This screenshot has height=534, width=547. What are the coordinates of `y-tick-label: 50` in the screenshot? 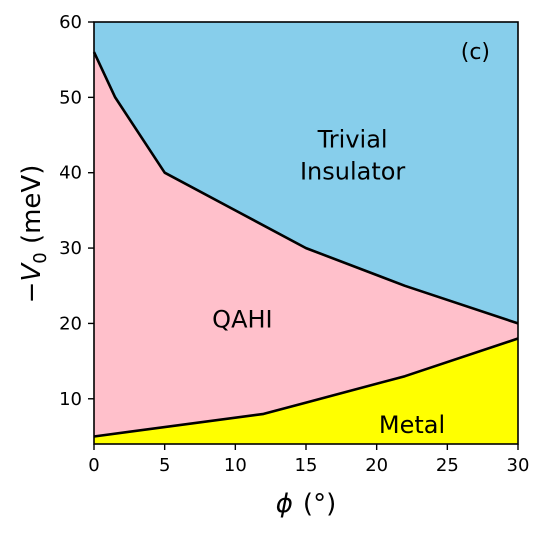 It's located at (70, 97).